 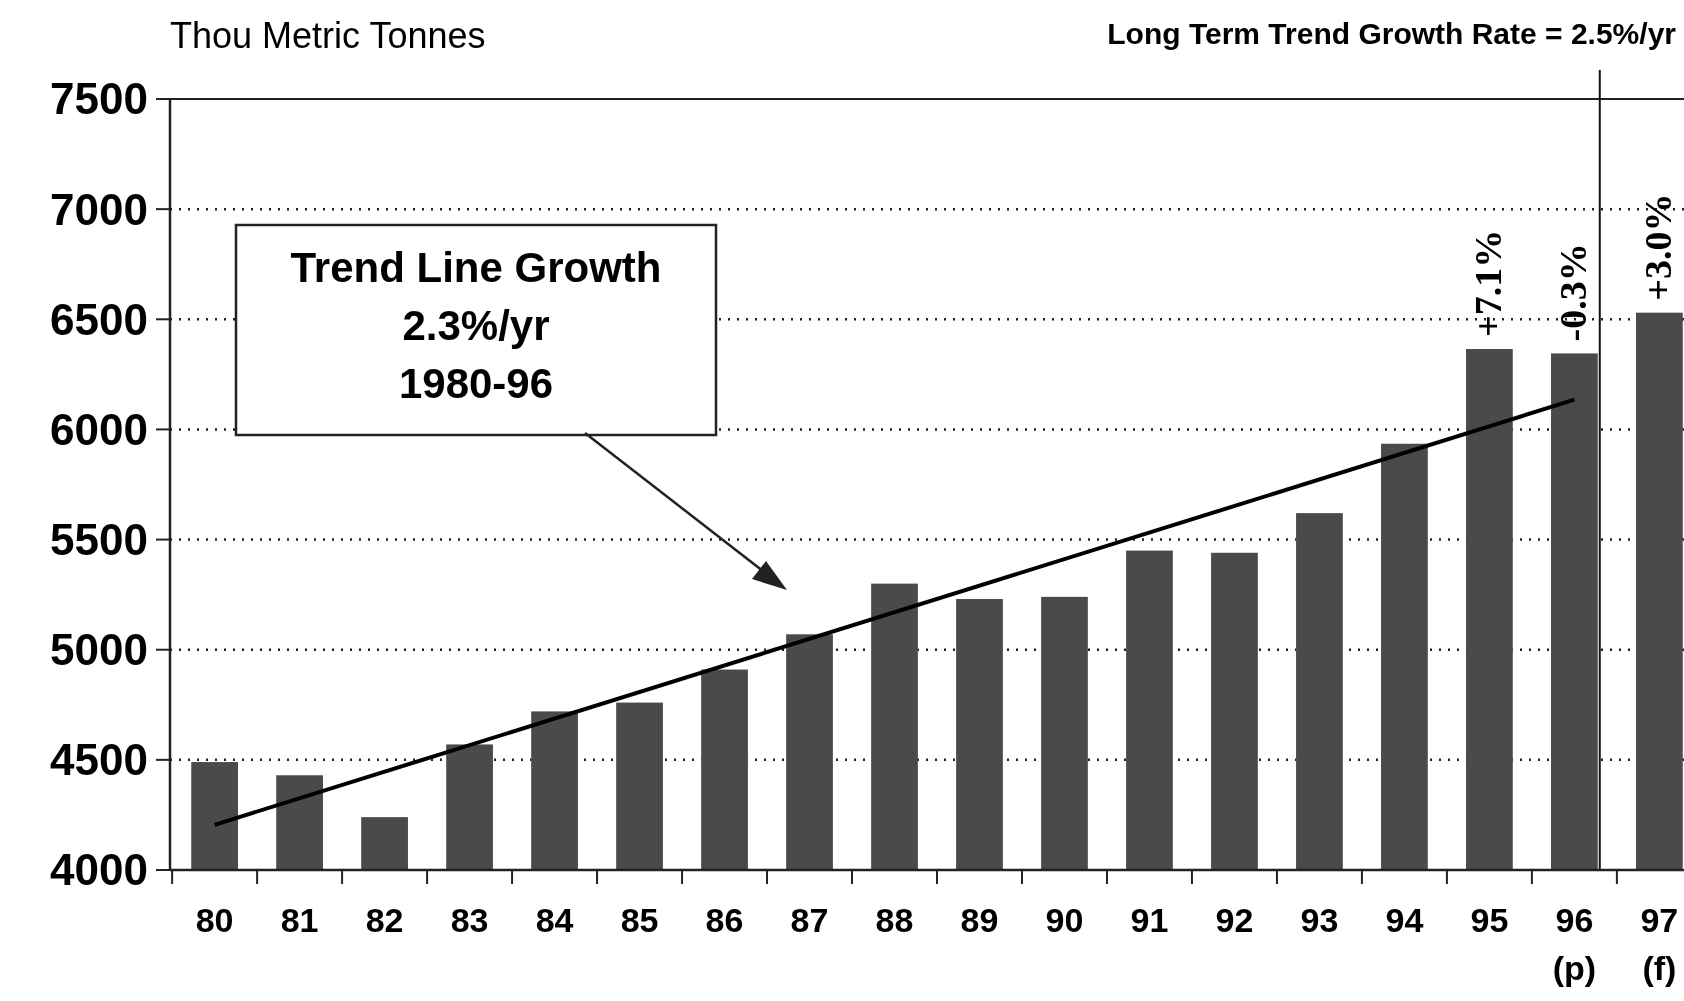 I want to click on y-tick-label: 7500, so click(x=99, y=99).